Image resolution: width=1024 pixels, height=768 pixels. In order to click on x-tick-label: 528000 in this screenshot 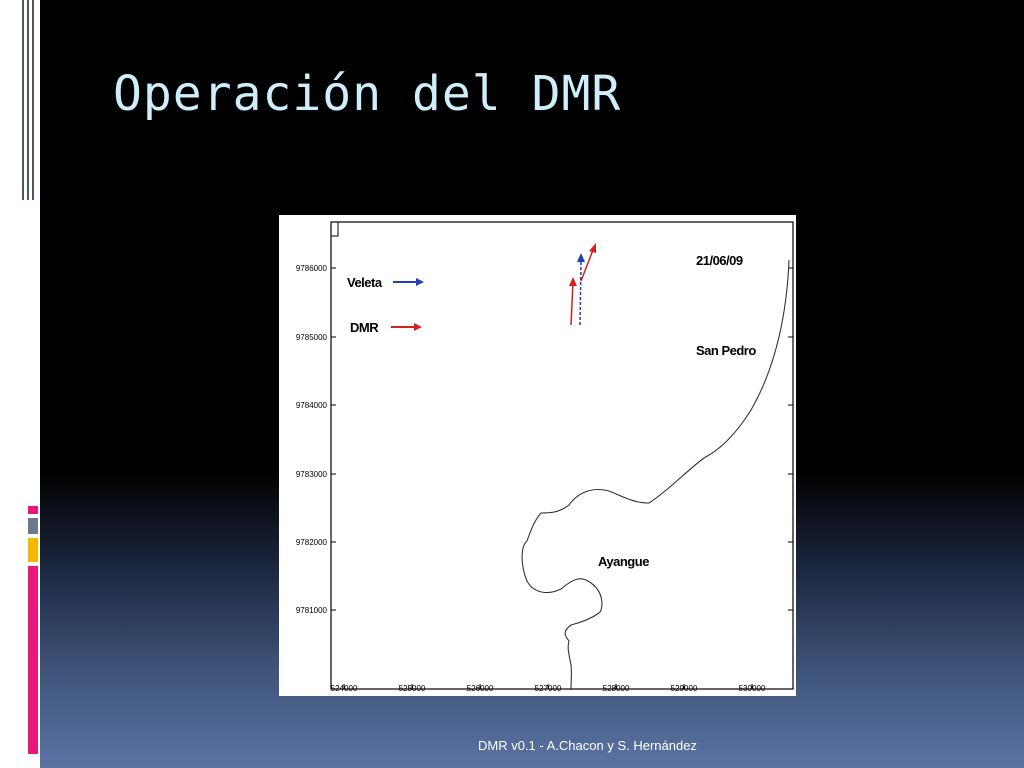, I will do `click(616, 688)`.